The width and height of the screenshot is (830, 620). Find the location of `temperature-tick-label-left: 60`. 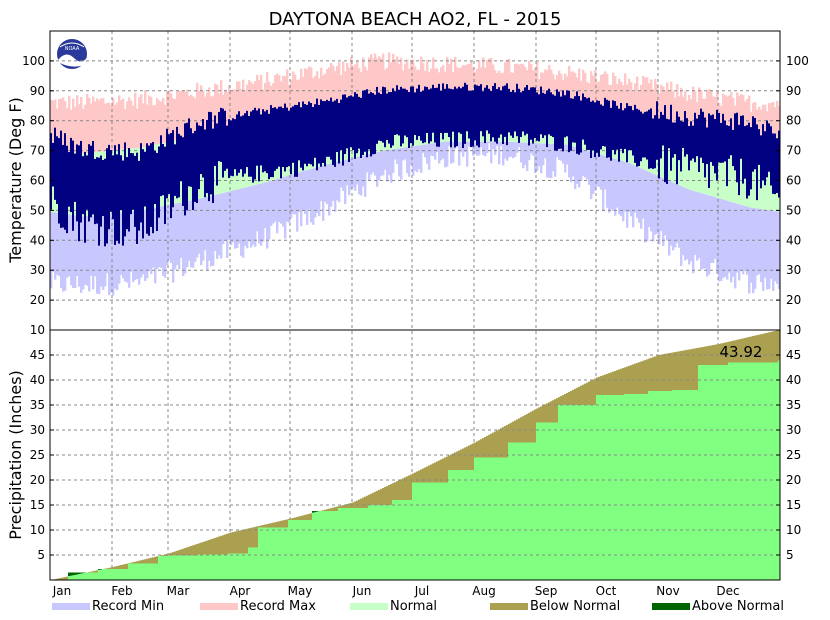

temperature-tick-label-left: 60 is located at coordinates (37, 181).